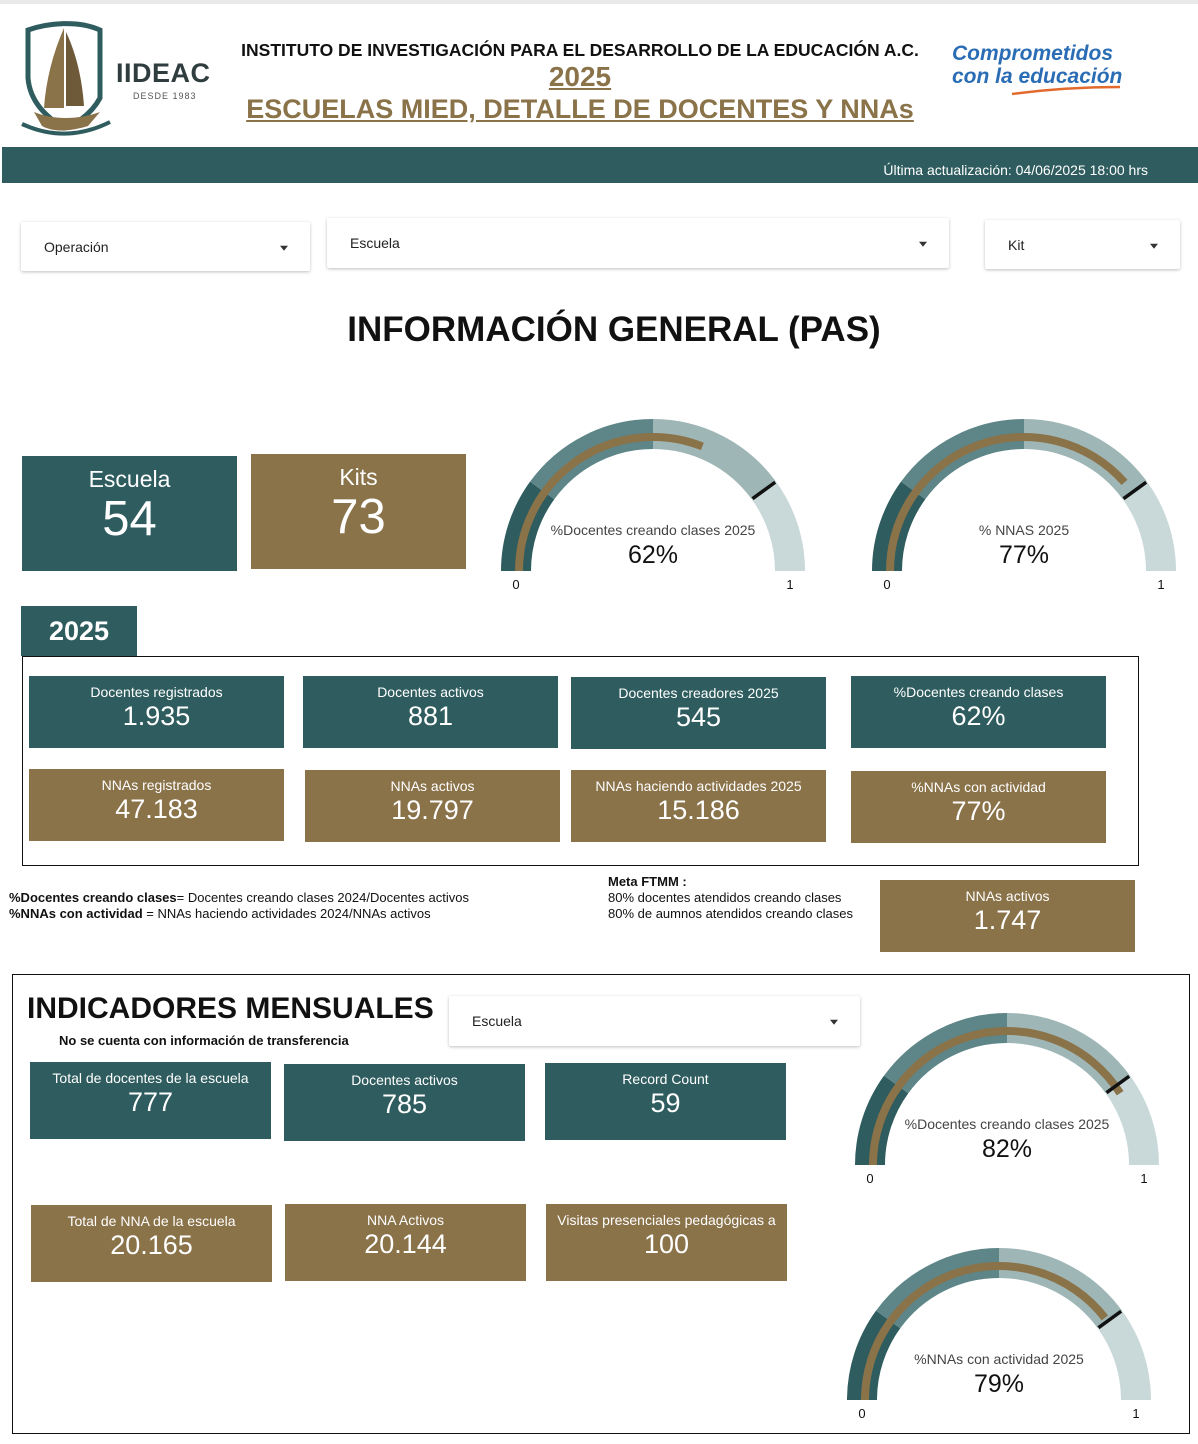 The height and width of the screenshot is (1444, 1198). Describe the element at coordinates (1066, 90) in the screenshot. I see `slogan-swoosh-icon` at that location.